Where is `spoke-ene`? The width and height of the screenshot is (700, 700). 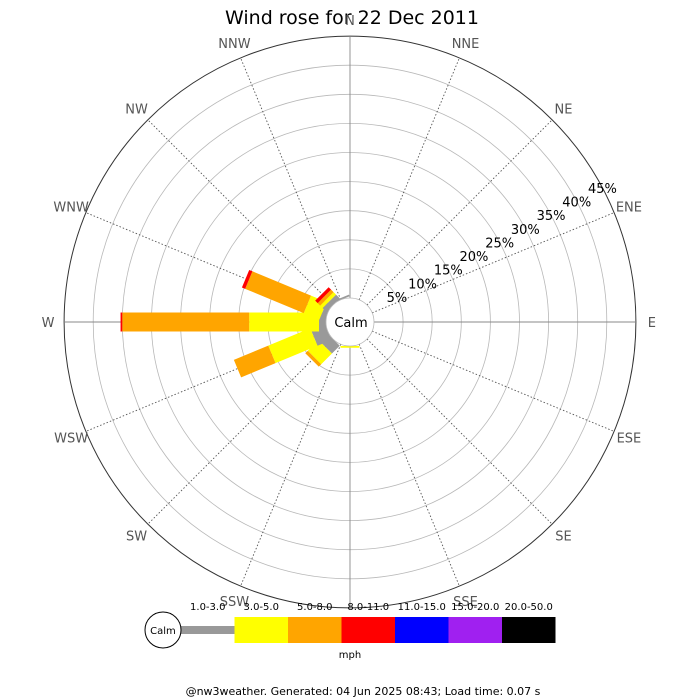 spoke-ene is located at coordinates (493, 263).